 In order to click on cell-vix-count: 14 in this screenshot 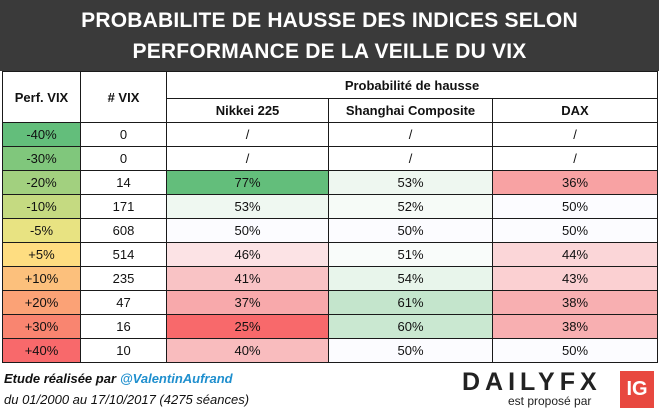, I will do `click(123, 182)`.